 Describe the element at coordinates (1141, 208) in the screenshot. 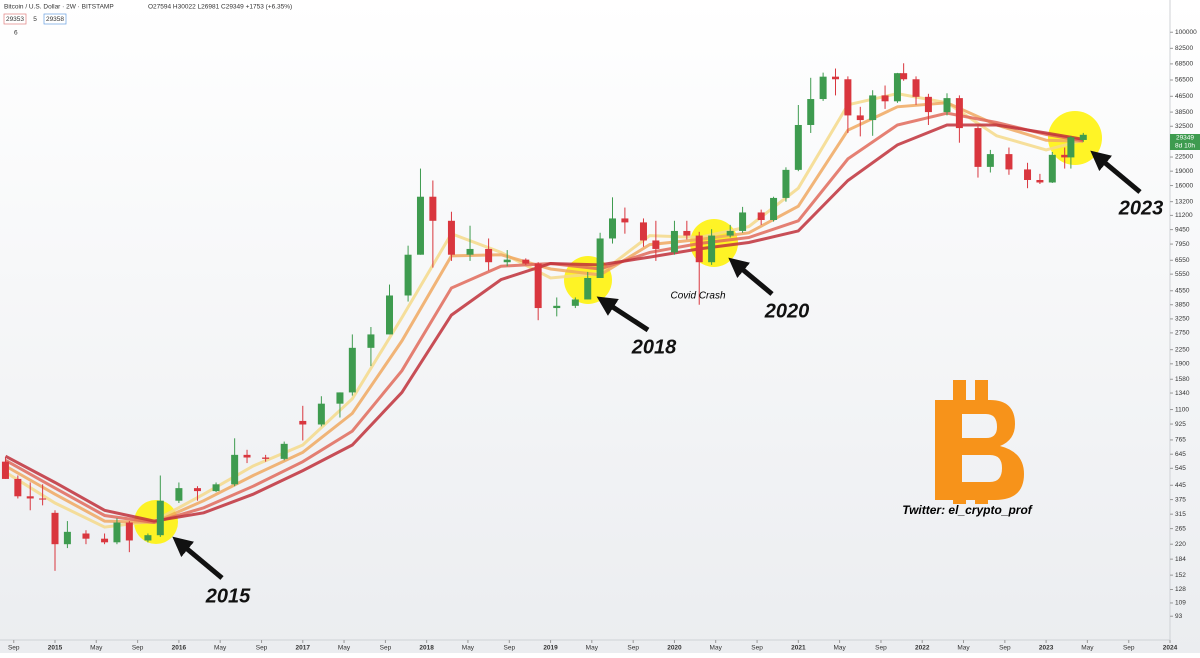

I see `annotation: 2023` at that location.